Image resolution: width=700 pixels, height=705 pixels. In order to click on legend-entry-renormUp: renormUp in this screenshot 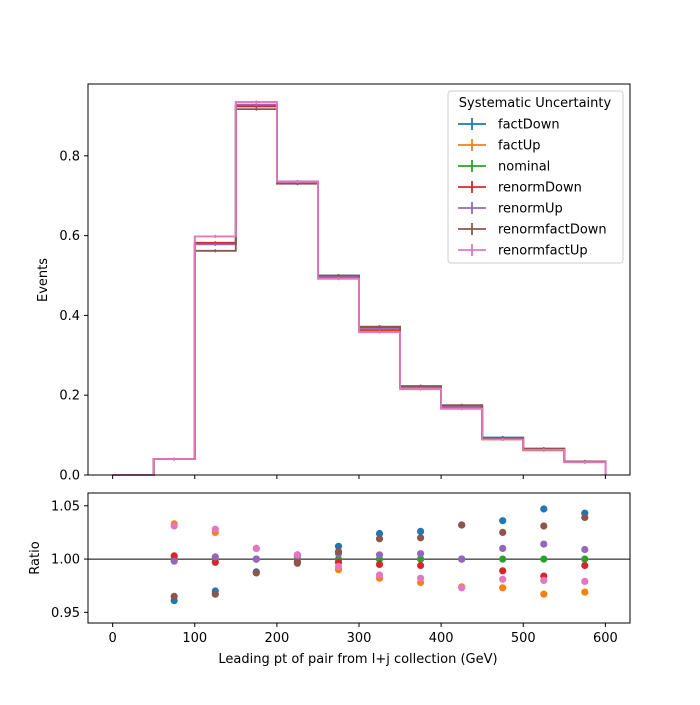, I will do `click(510, 209)`.